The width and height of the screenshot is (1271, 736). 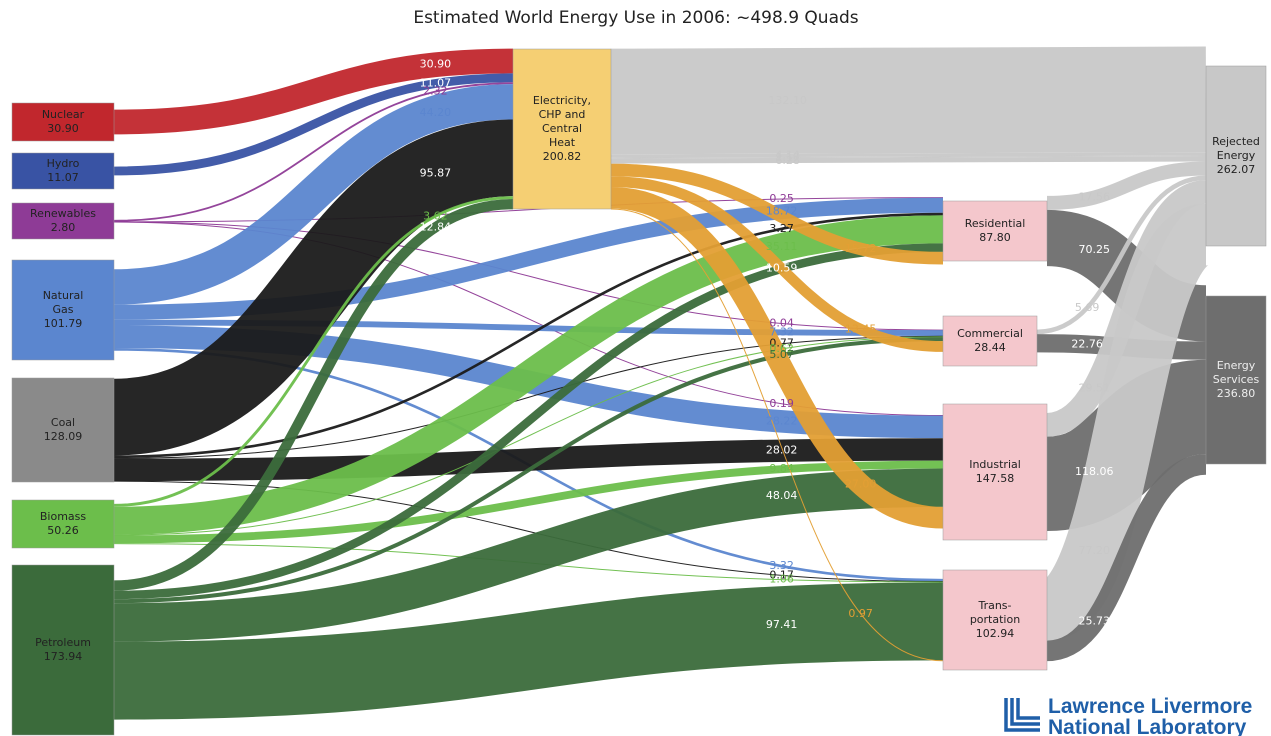 I want to click on node-value: 11.07, so click(x=63, y=177).